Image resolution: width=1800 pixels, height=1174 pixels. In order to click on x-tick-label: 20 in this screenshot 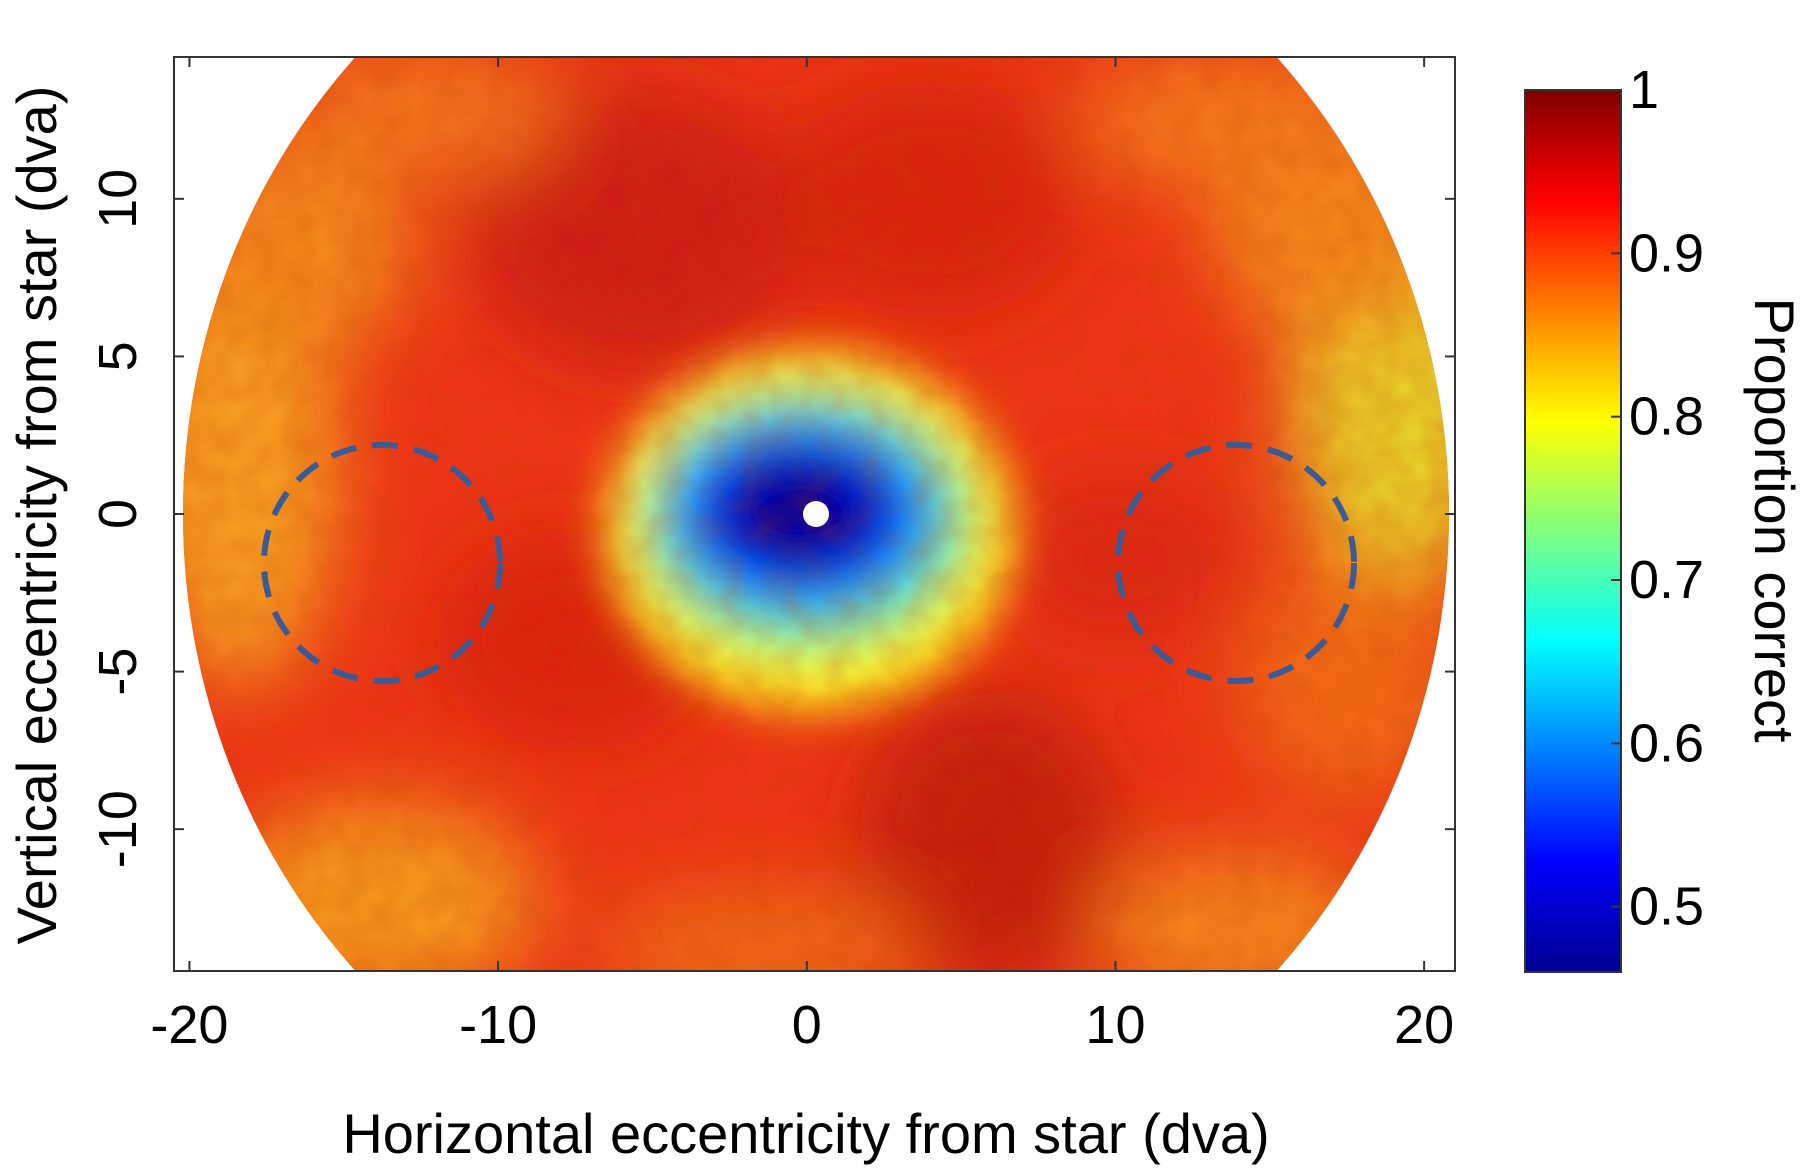, I will do `click(1424, 1025)`.